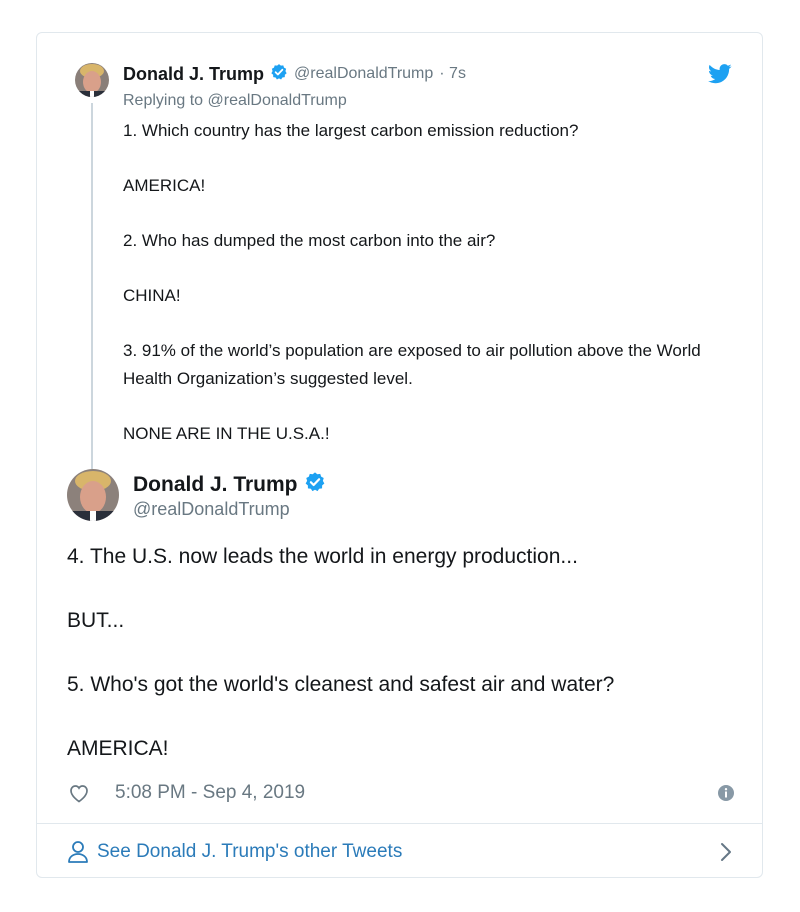  I want to click on parent-author-avatar, so click(92, 80).